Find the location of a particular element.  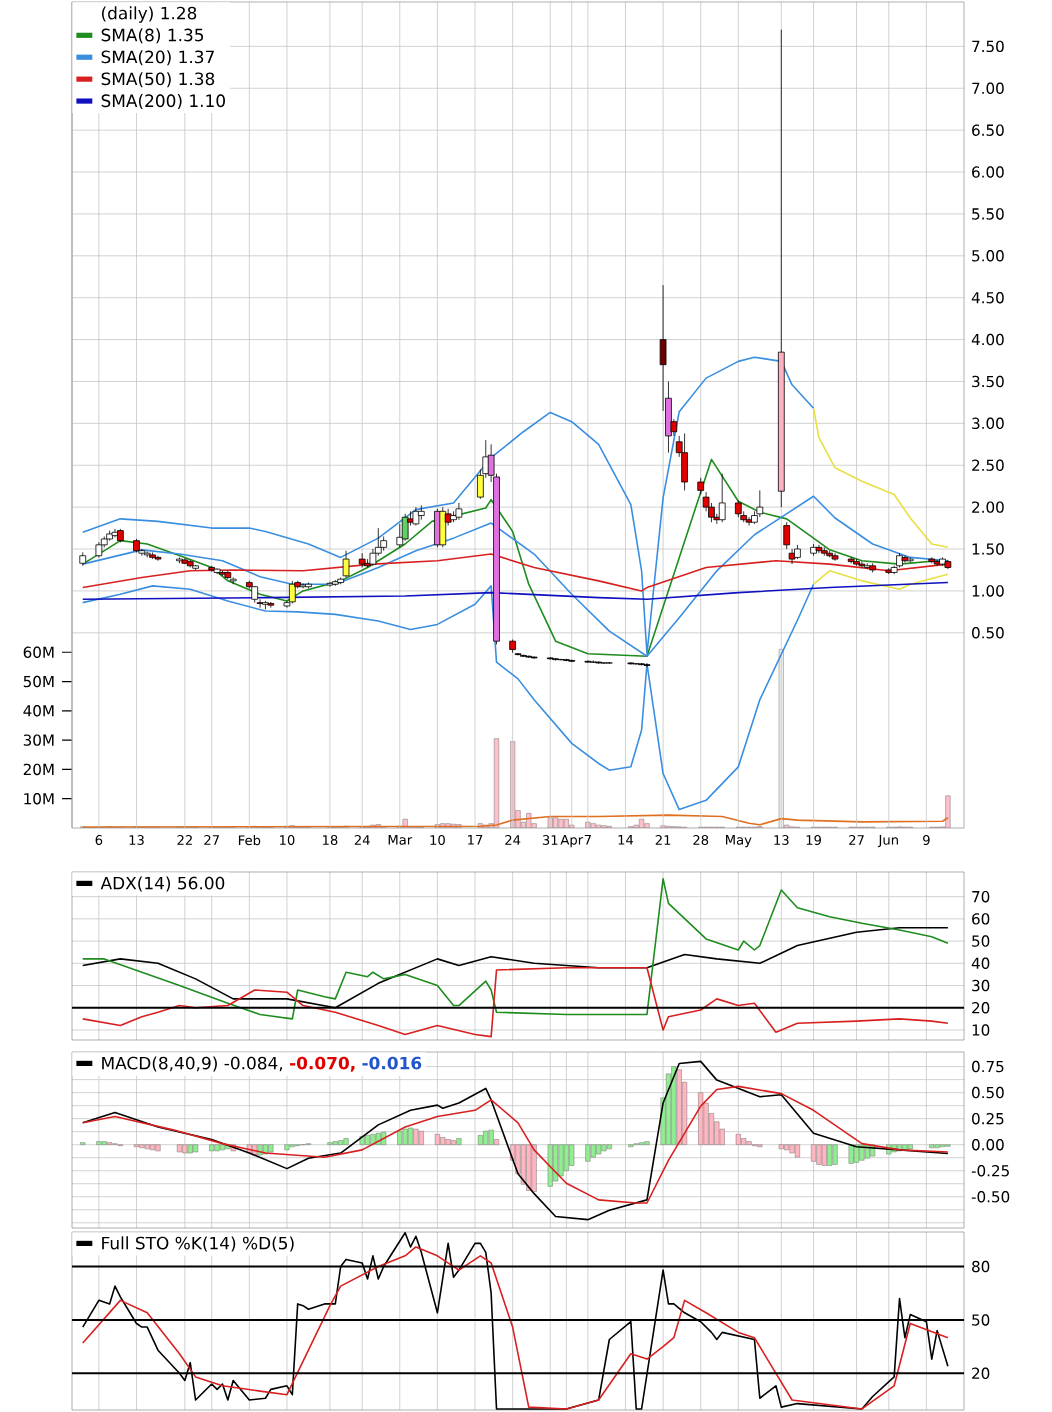

annotation: -0.070, is located at coordinates (322, 1064).